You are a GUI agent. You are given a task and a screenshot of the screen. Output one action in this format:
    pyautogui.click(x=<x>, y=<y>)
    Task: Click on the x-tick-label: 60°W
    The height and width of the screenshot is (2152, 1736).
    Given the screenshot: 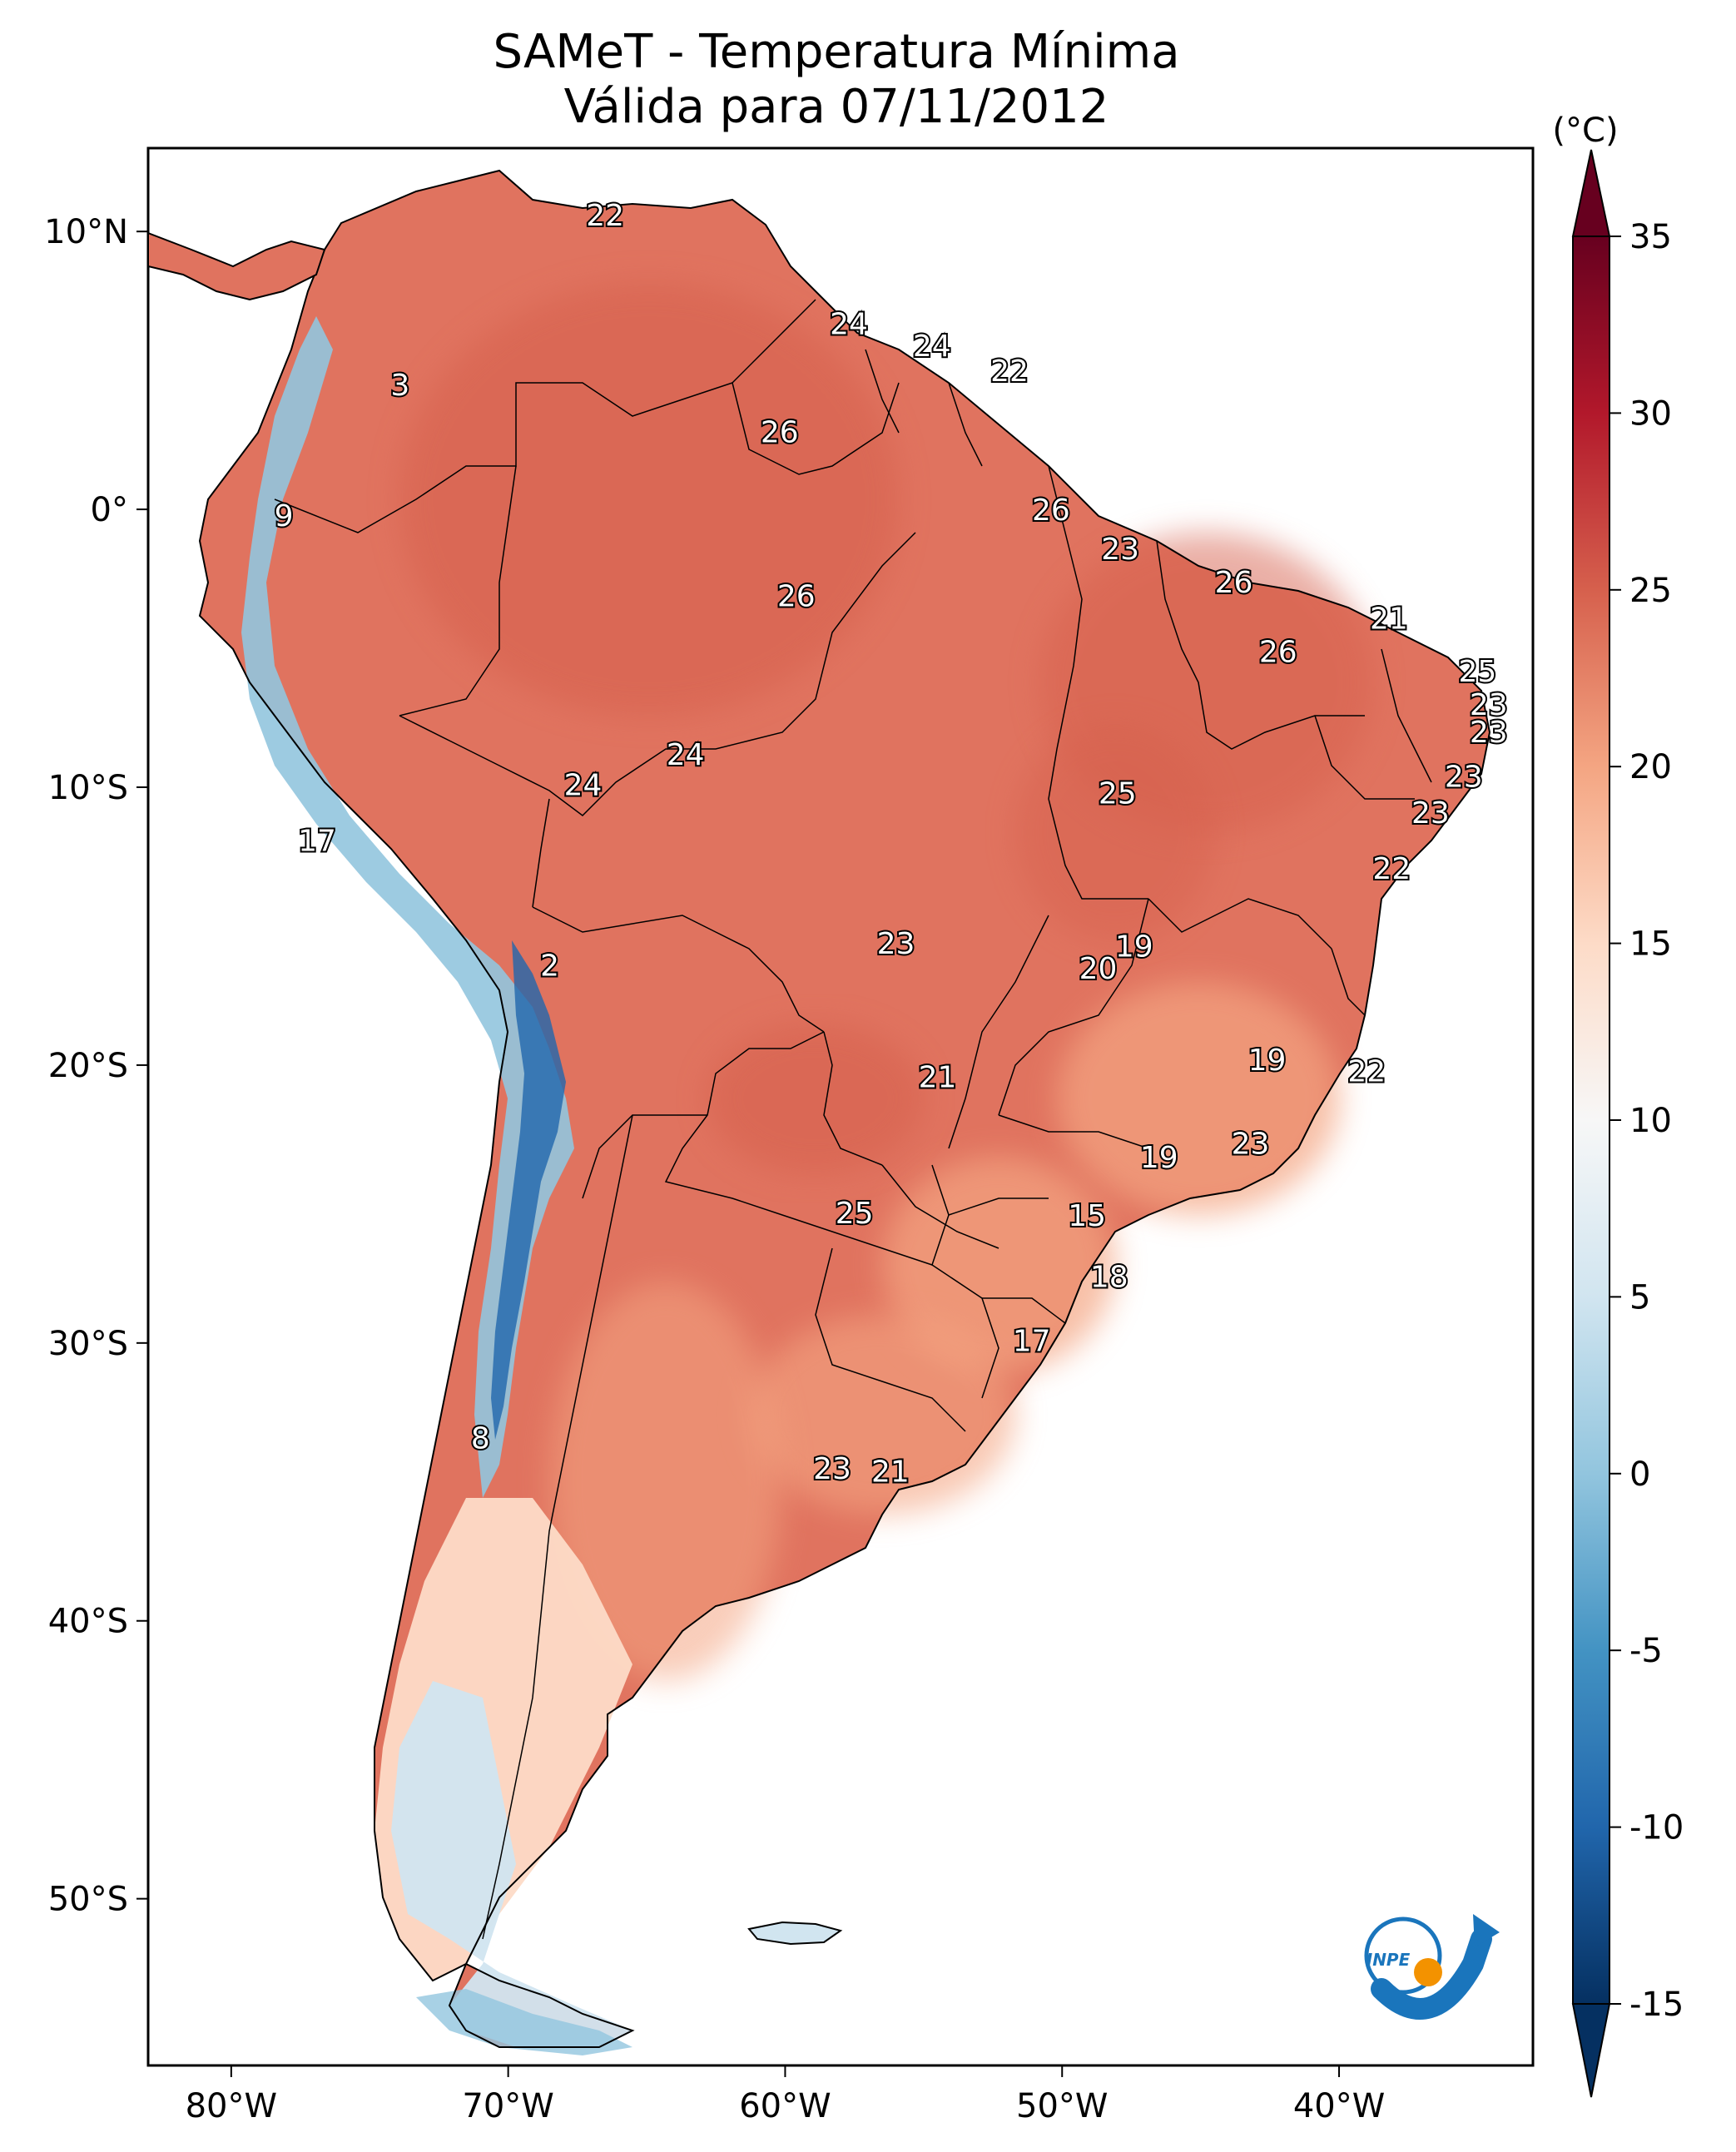 What is the action you would take?
    pyautogui.click(x=785, y=2106)
    